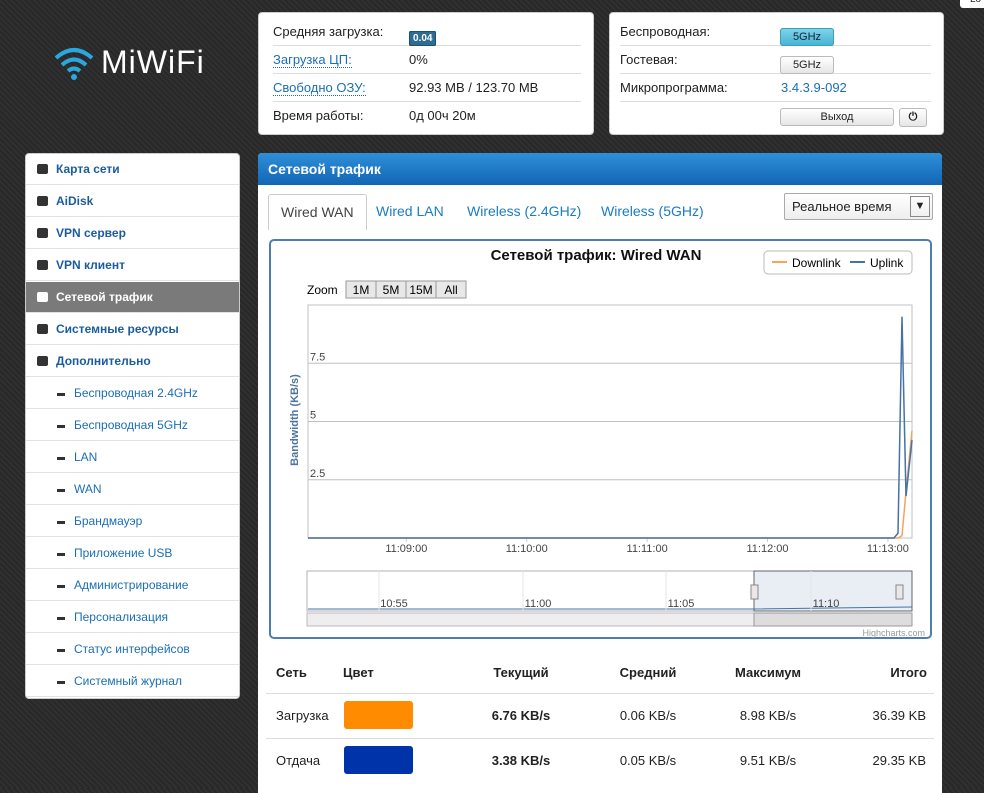  Describe the element at coordinates (521, 760) in the screenshot. I see `cell: 3.38 KB/s` at that location.